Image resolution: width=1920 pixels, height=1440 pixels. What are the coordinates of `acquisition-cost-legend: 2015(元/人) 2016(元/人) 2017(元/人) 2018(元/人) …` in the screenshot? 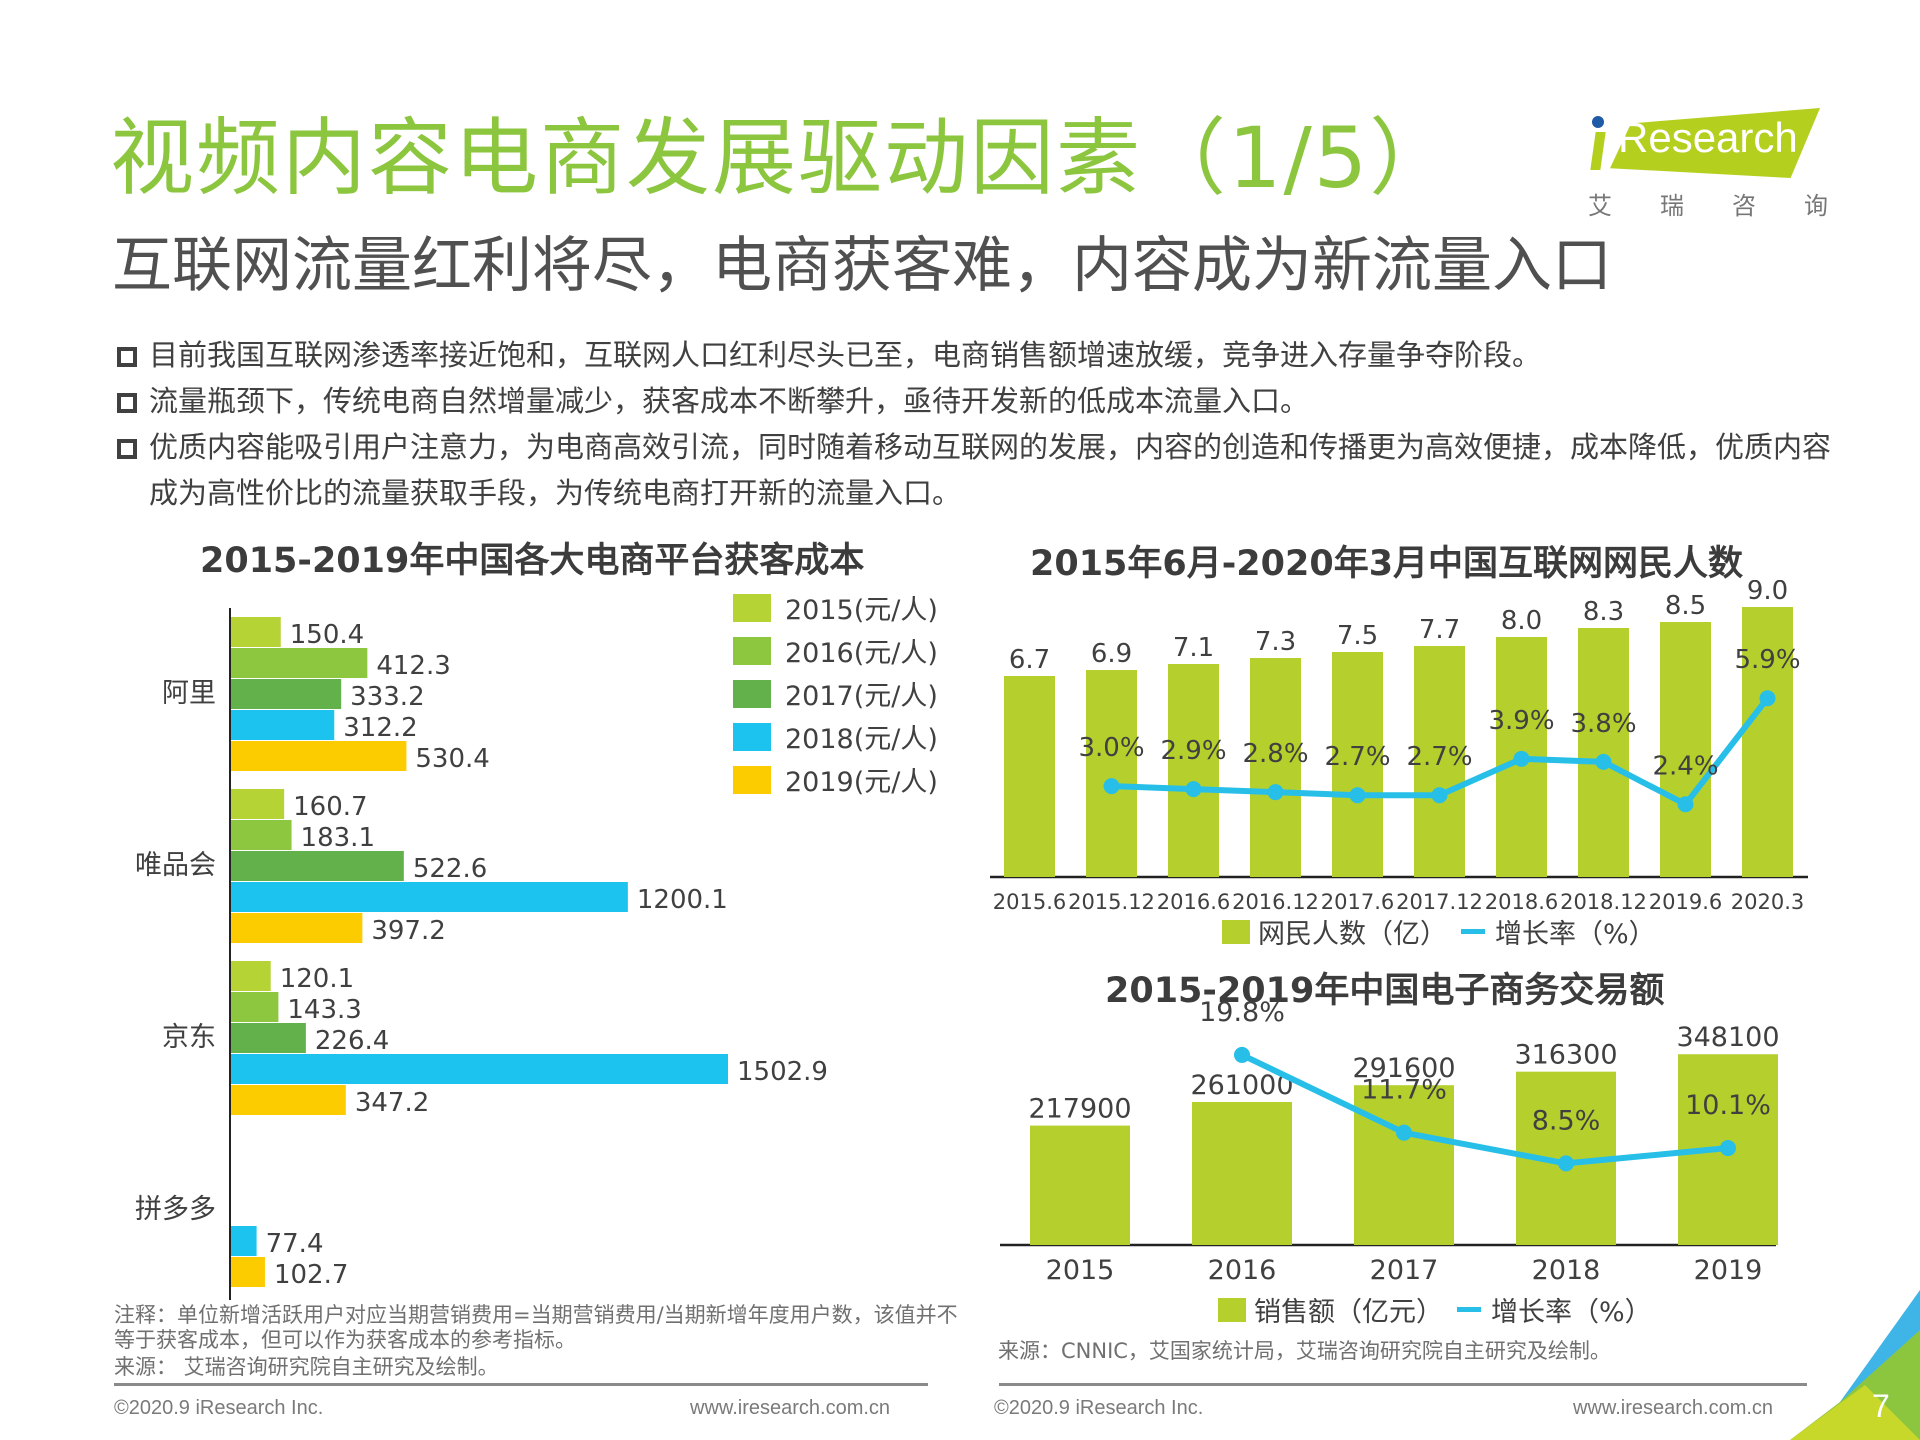 It's located at (835, 693).